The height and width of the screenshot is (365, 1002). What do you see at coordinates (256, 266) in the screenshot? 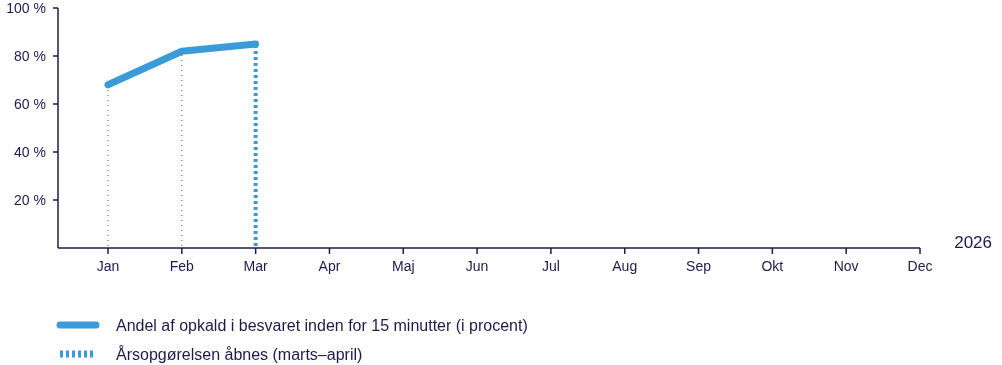
I see `x-tick-label: Mar` at bounding box center [256, 266].